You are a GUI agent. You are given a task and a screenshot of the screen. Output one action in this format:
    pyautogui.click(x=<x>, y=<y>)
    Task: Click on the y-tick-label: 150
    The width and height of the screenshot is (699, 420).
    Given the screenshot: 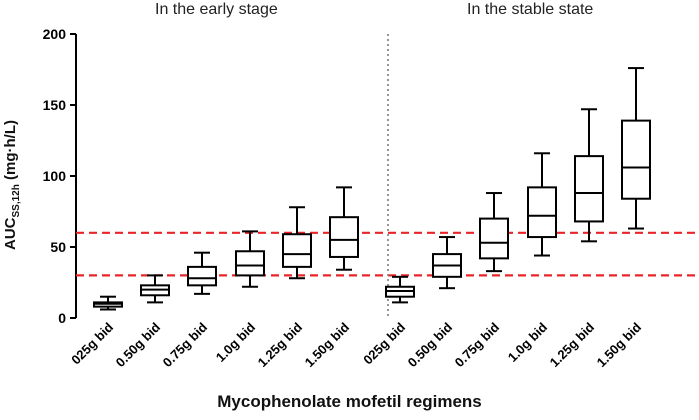 What is the action you would take?
    pyautogui.click(x=55, y=105)
    